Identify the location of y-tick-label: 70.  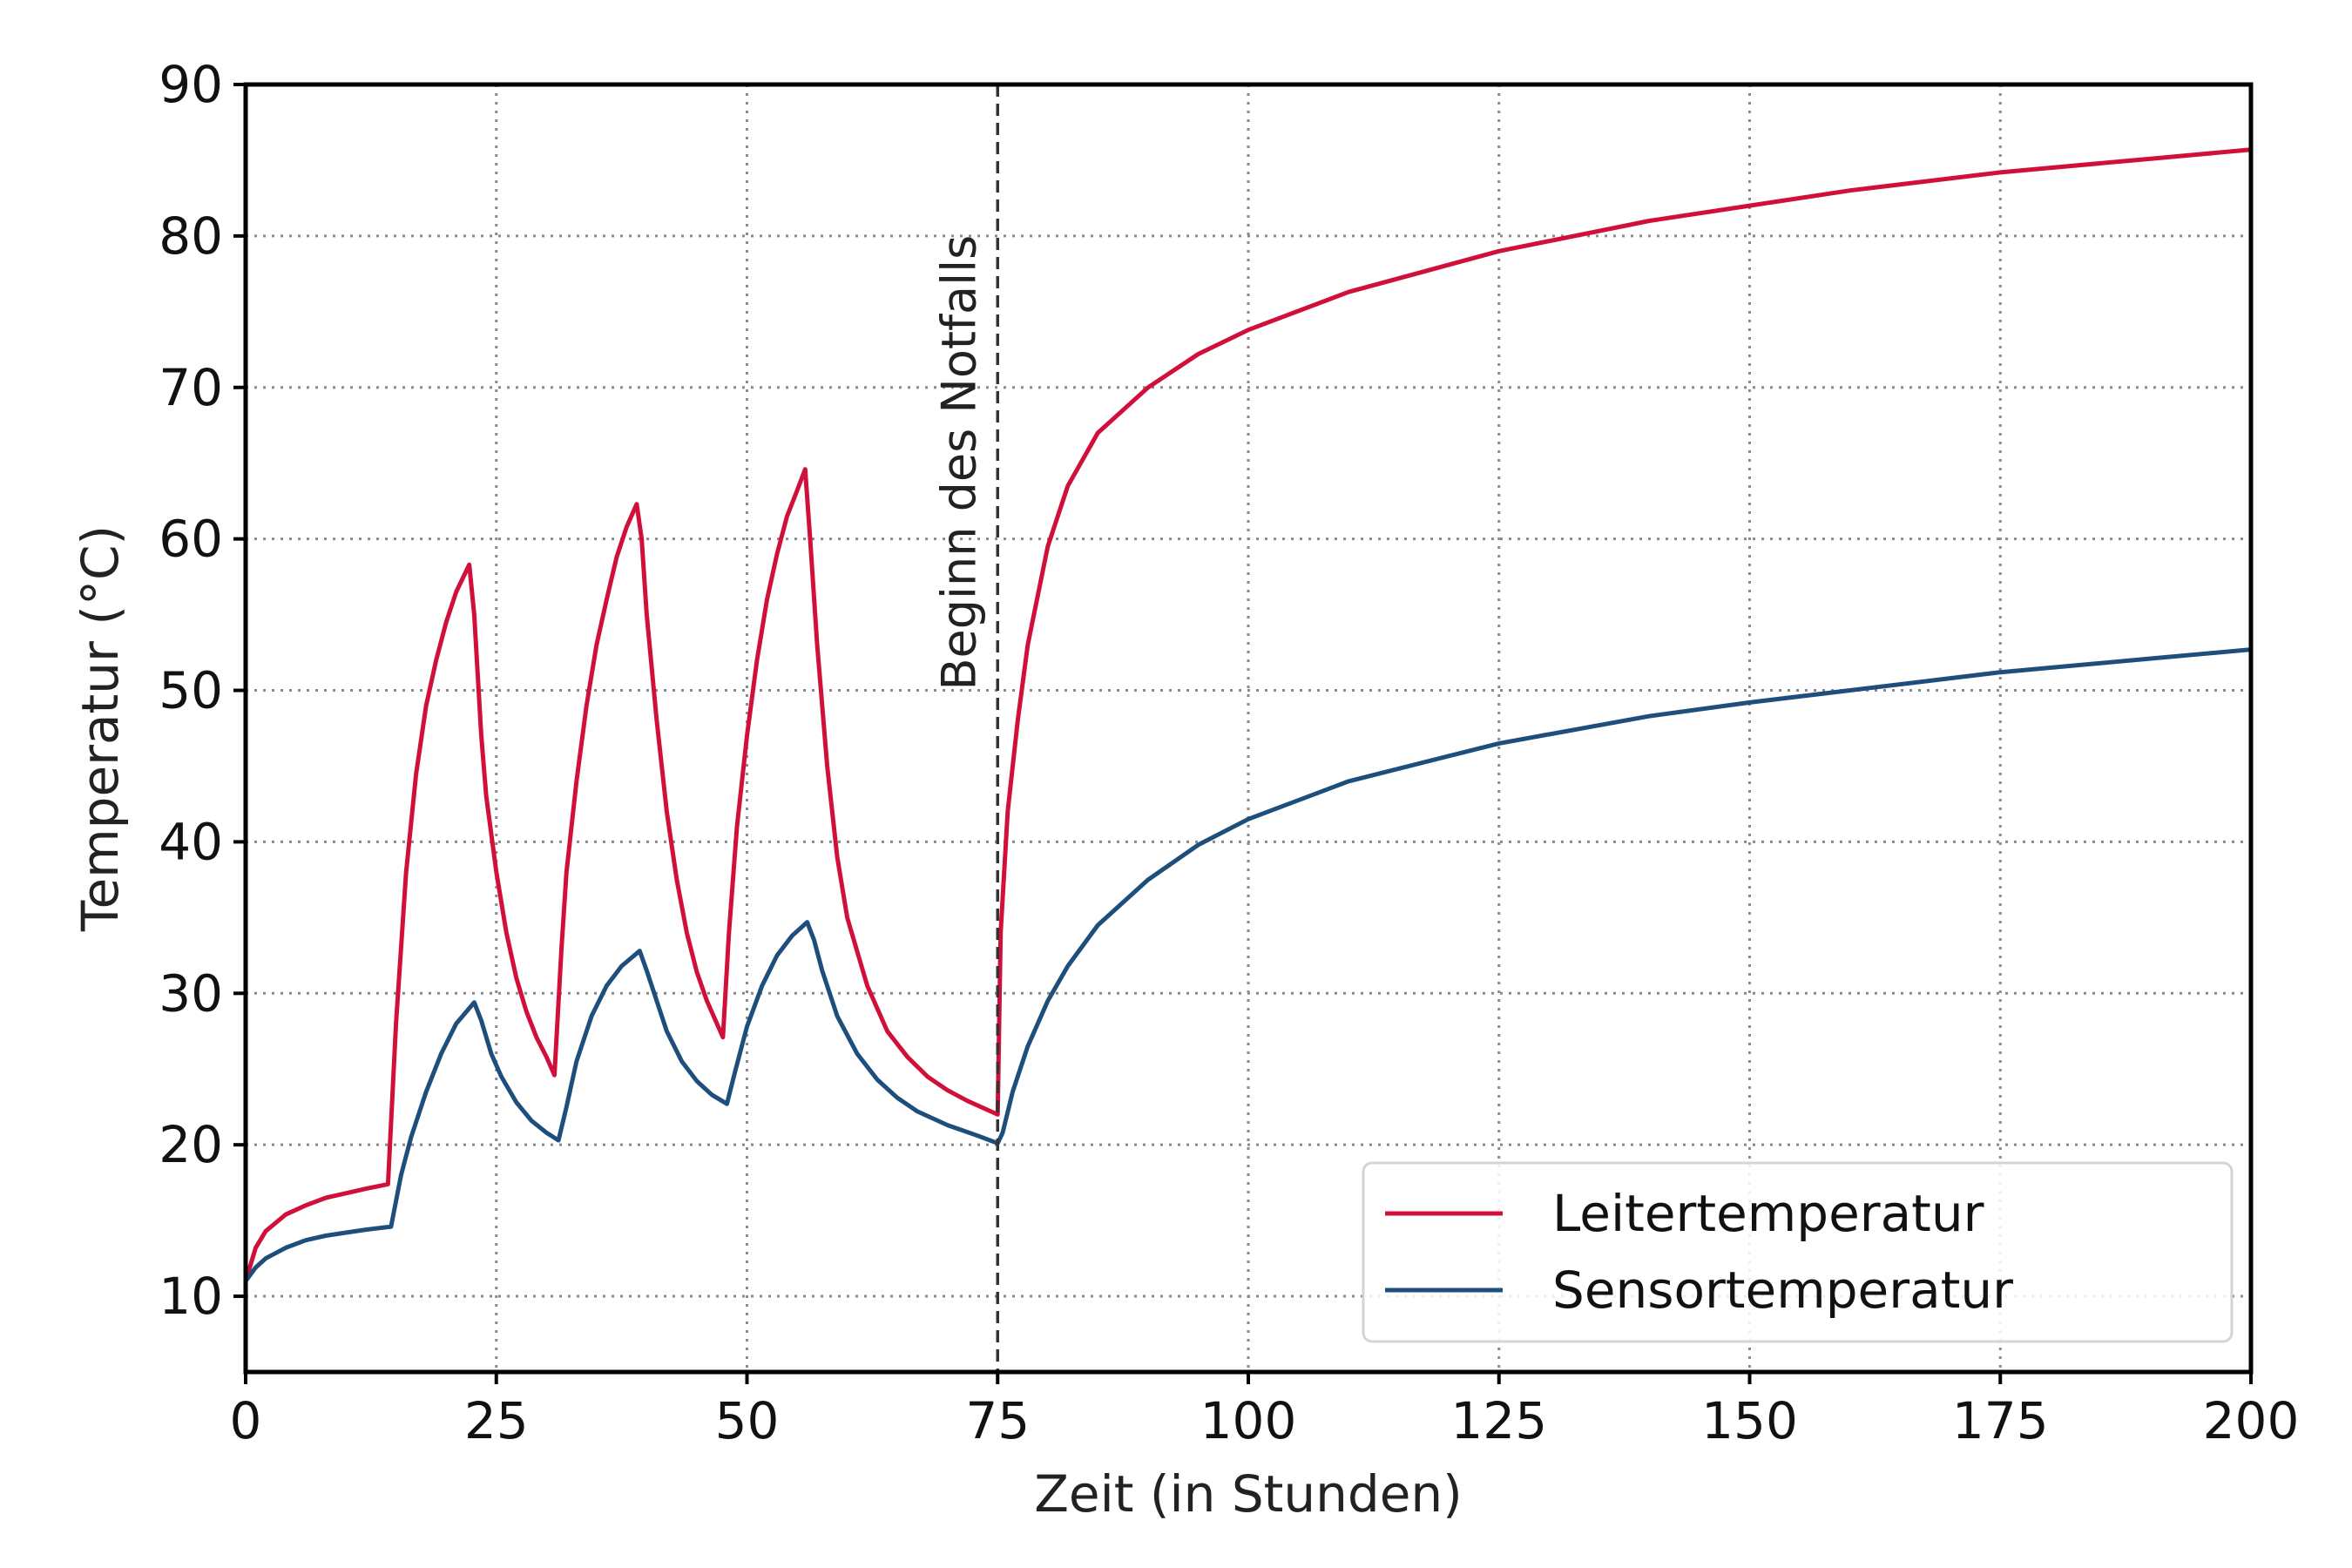
(191, 388).